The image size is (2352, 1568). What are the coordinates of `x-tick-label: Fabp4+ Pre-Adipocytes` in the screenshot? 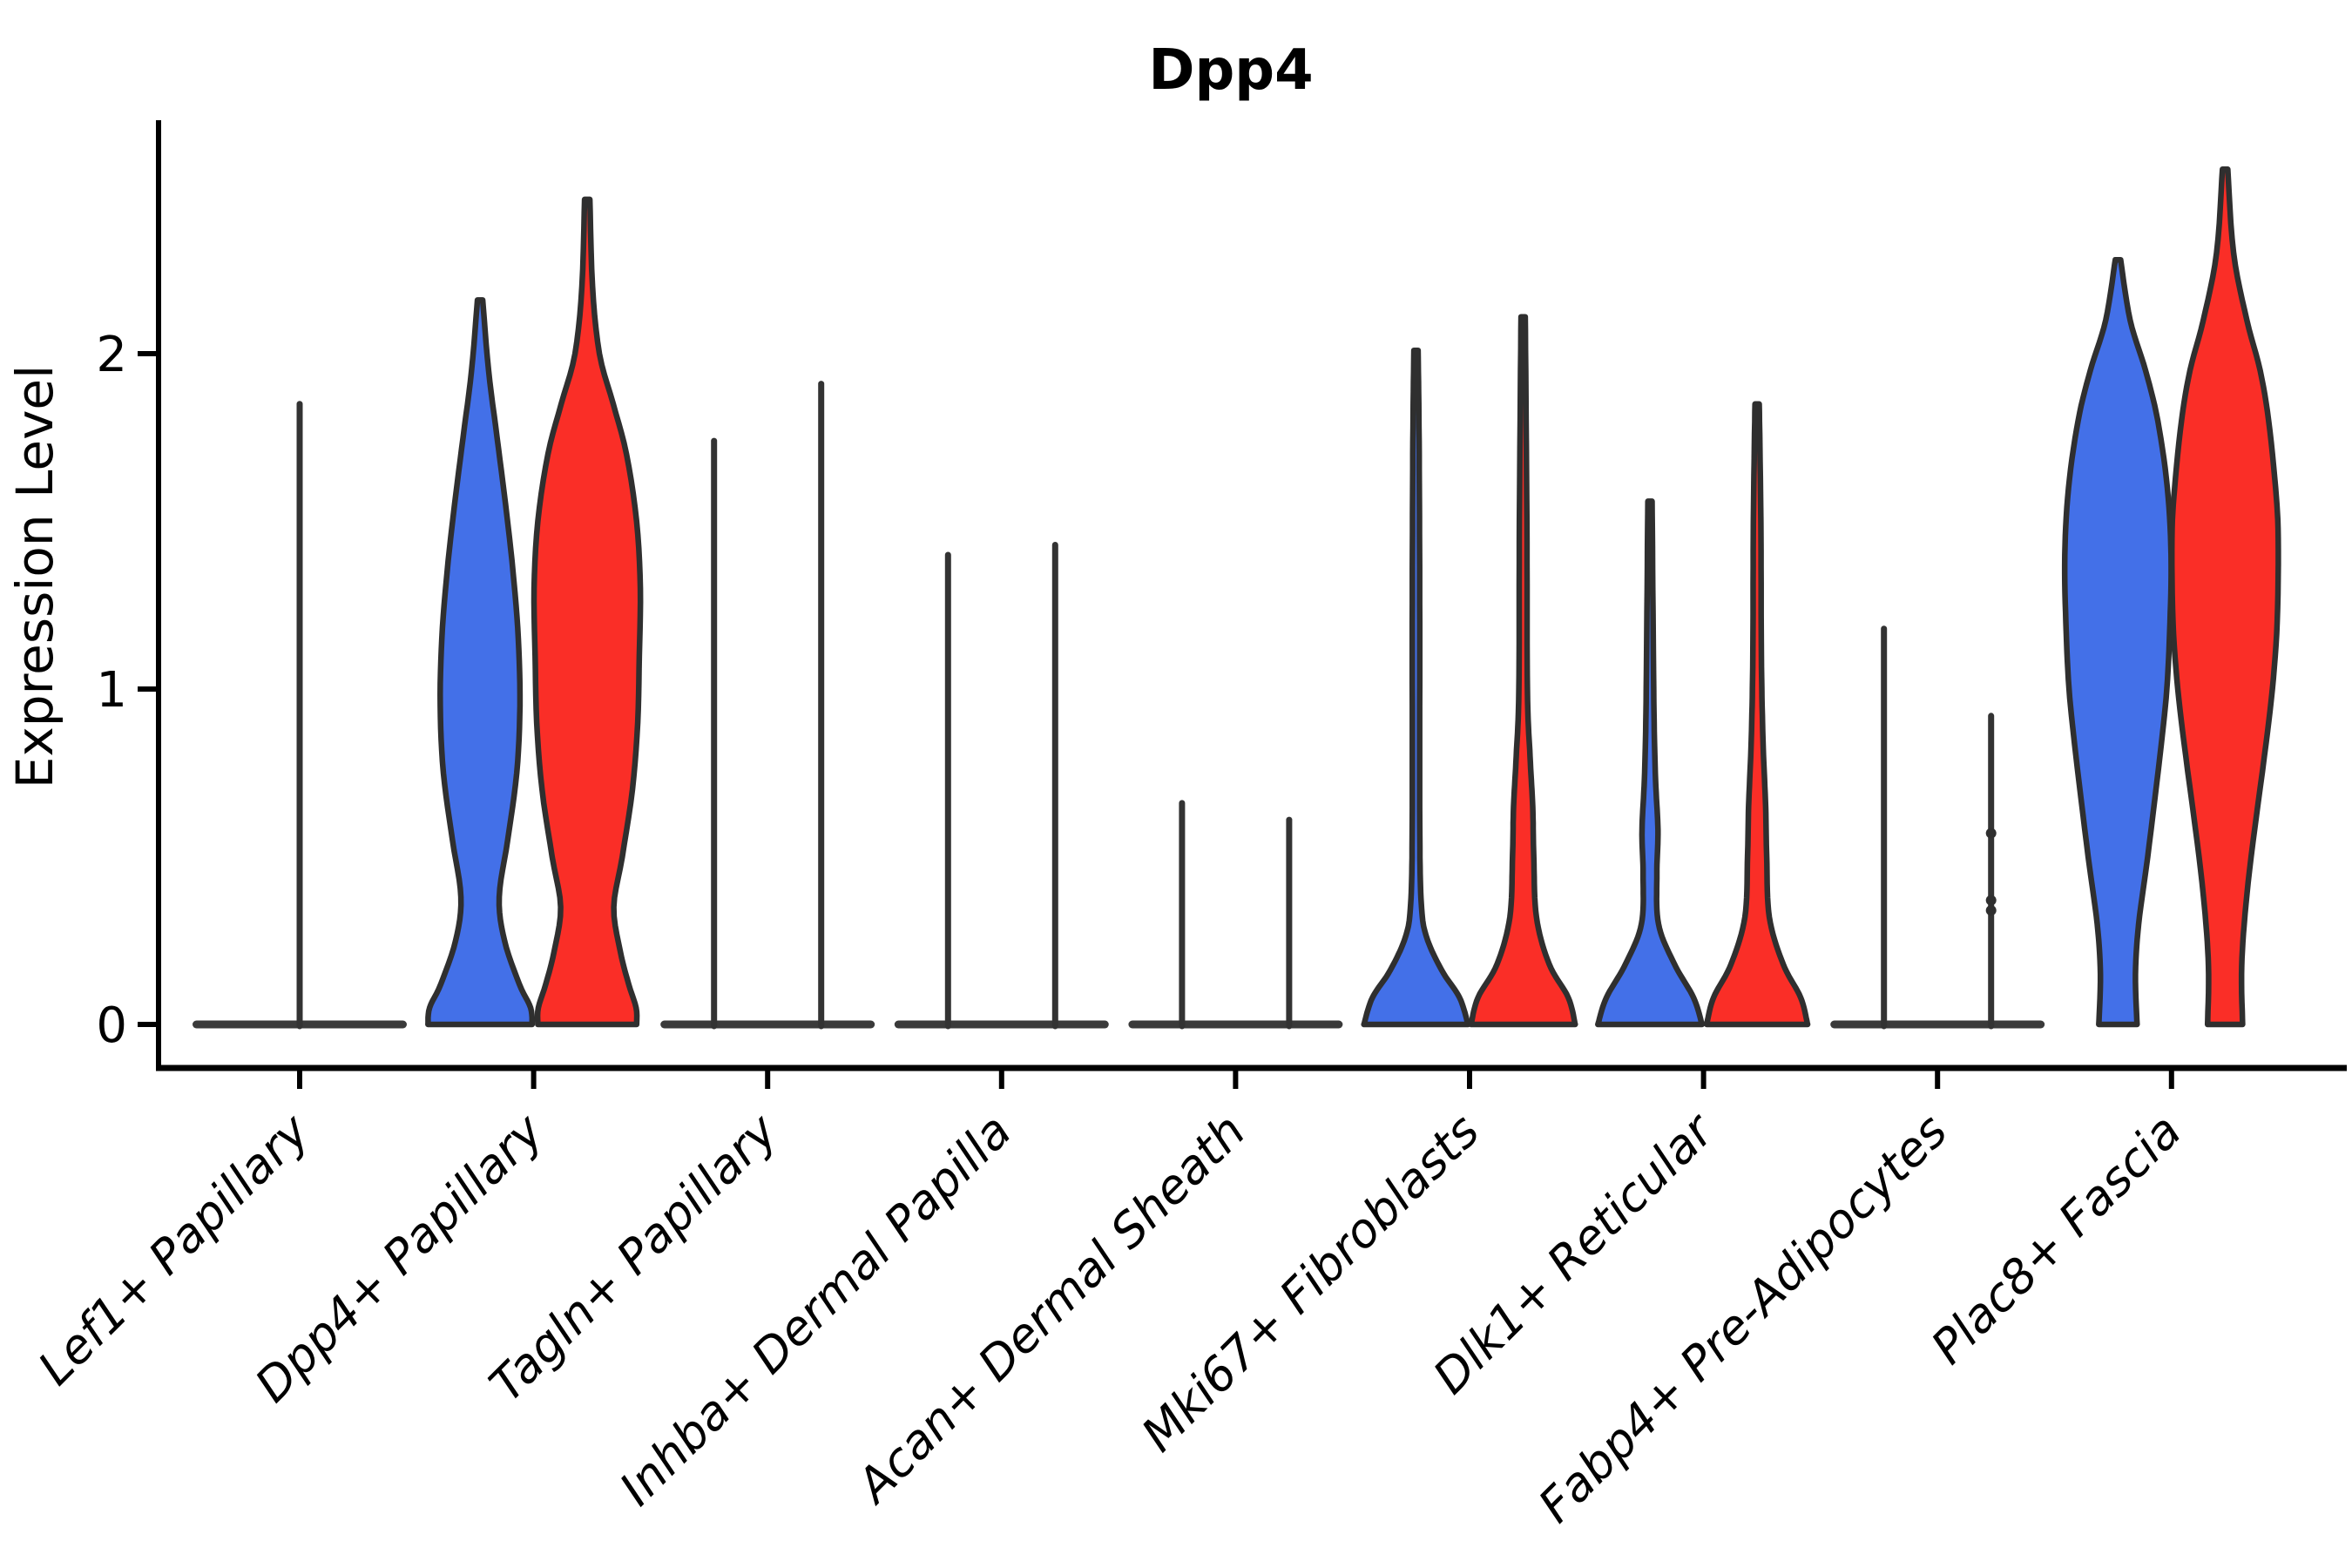 It's located at (1743, 1319).